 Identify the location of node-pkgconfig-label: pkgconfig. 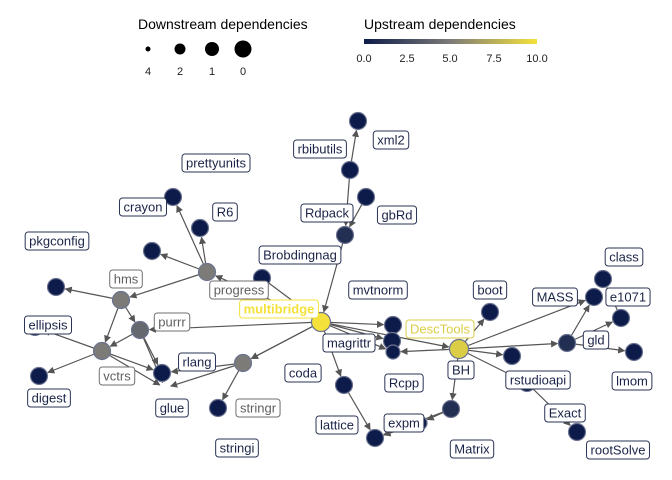
(57, 241).